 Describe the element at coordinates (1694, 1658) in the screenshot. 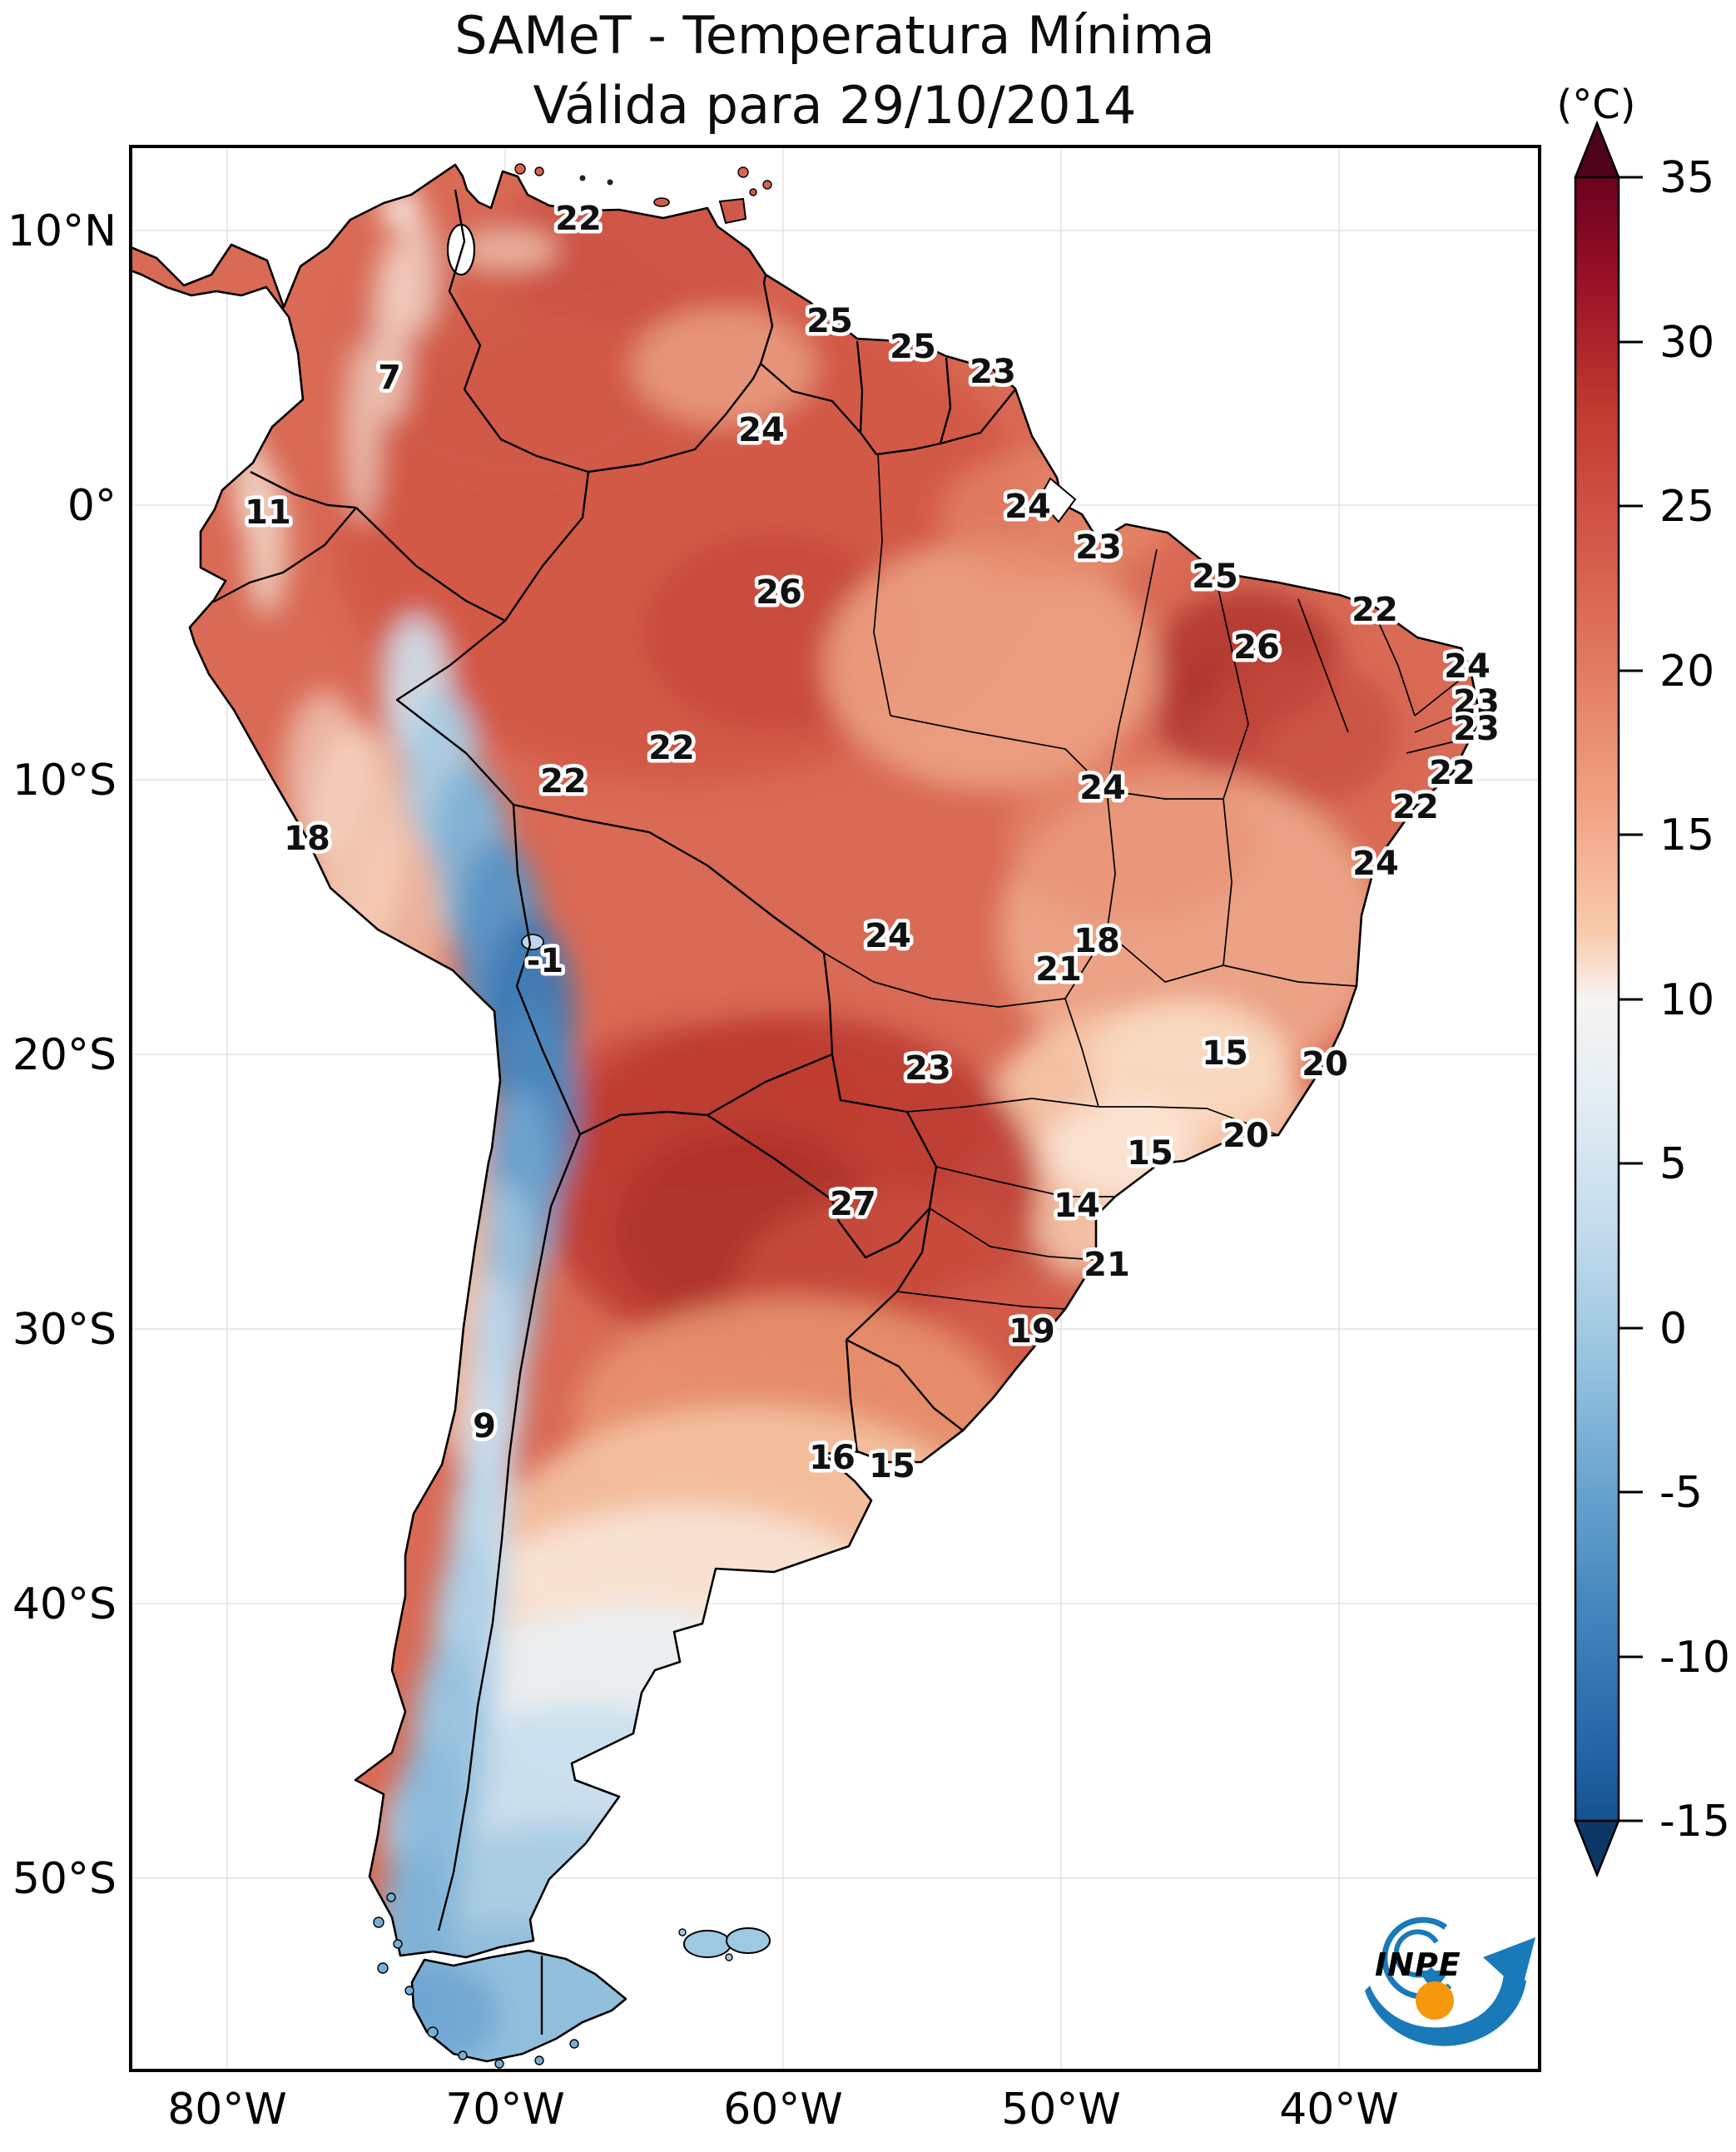

I see `colorbar-tick-label: -10` at that location.